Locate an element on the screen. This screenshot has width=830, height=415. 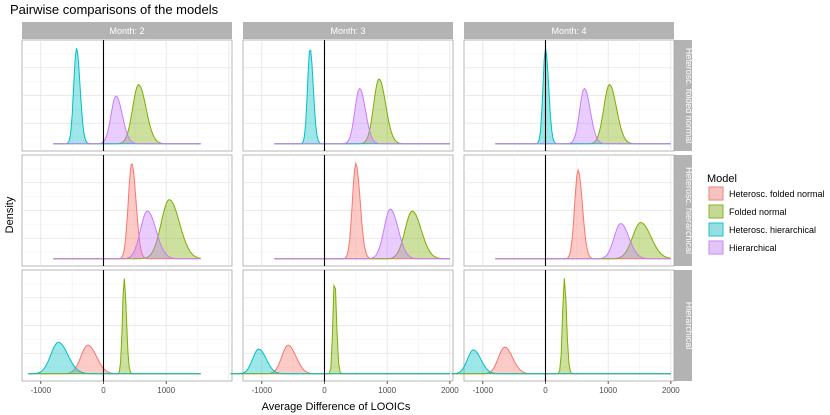
legend-swatch-heterosc-folded-normal is located at coordinates (716, 193).